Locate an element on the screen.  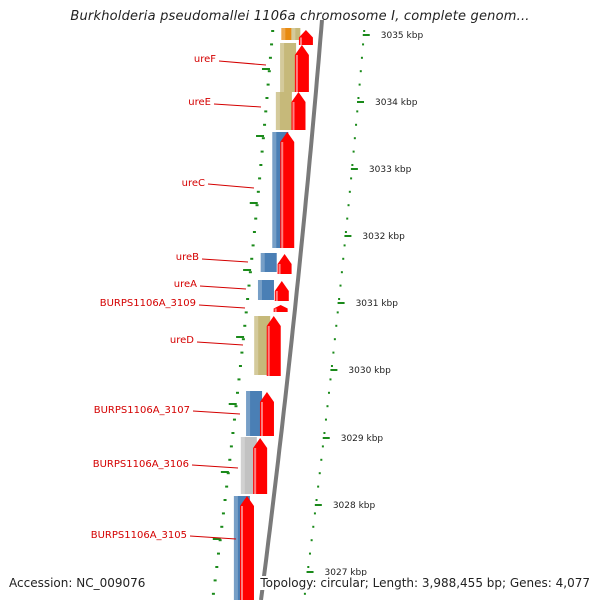
accession-text: Accession: NC_009076 is located at coordinates (79, 583).